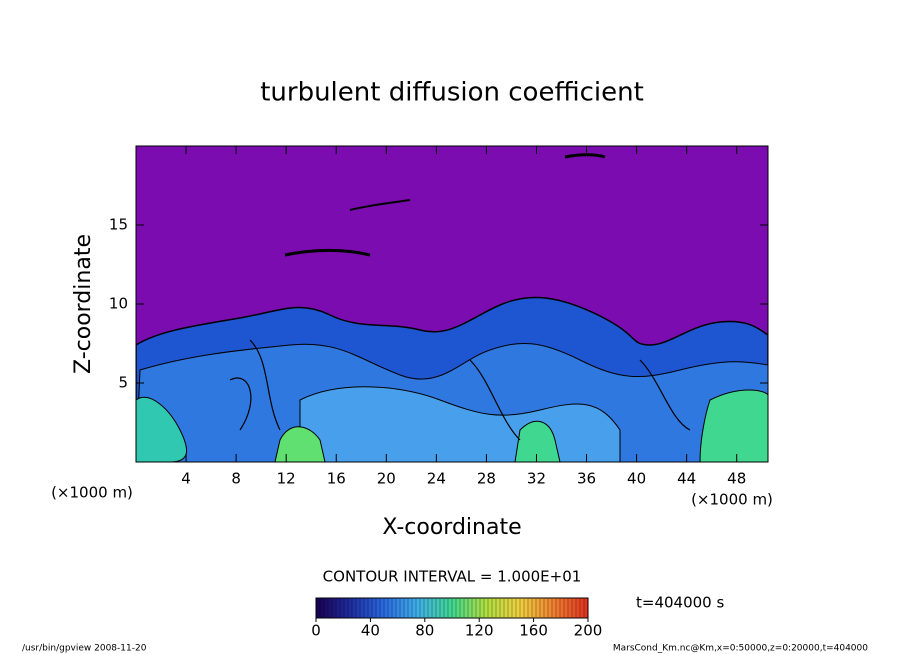 The width and height of the screenshot is (904, 654). I want to click on time-label: t=404000 s, so click(680, 603).